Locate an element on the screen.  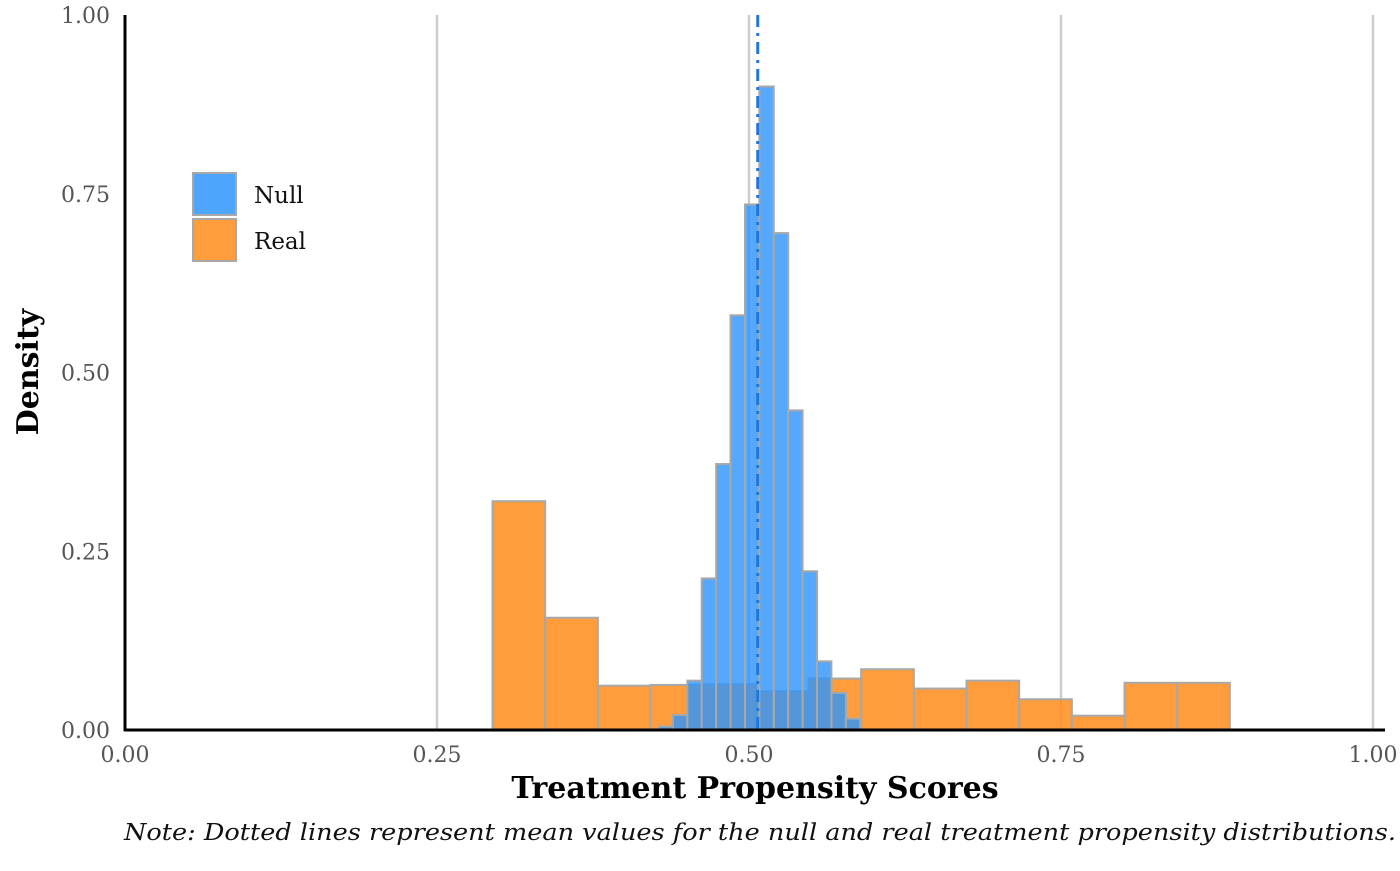
y-tick-label: 0.25 is located at coordinates (85, 552).